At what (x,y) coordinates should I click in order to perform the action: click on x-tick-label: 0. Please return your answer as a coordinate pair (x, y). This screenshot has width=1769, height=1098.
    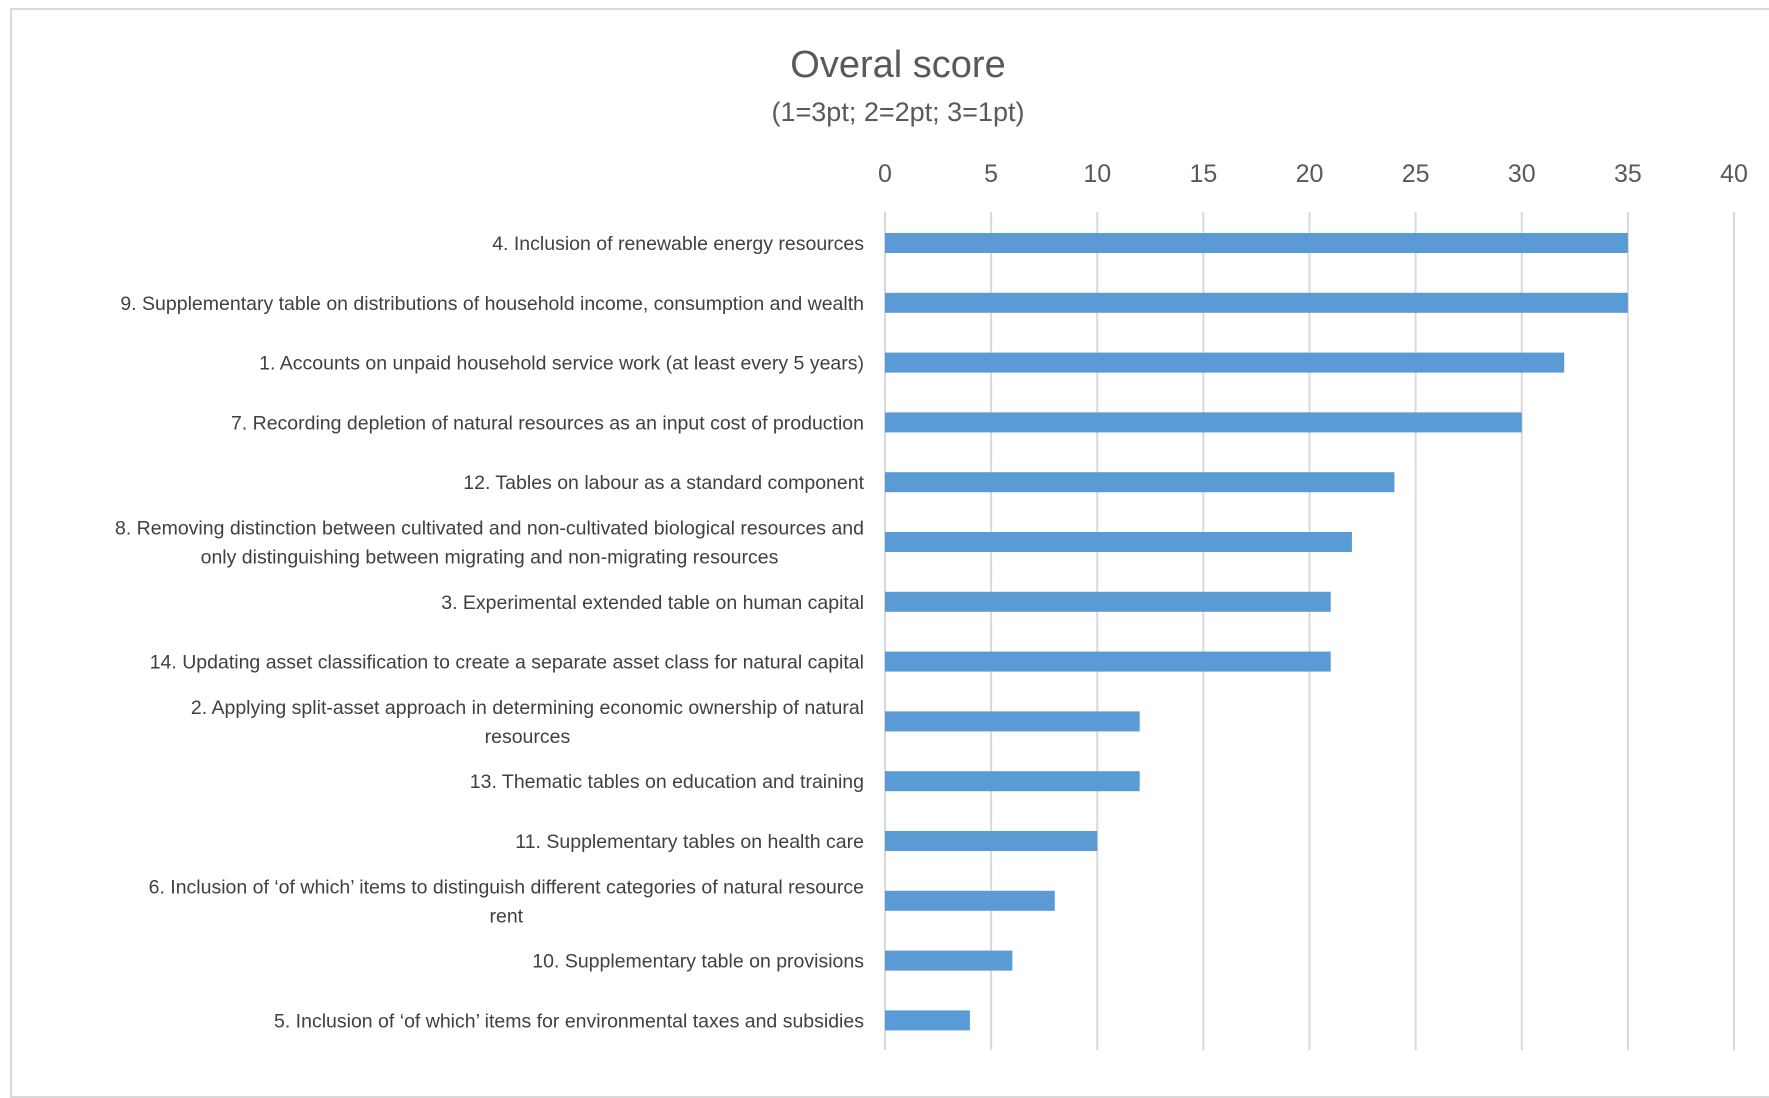
    Looking at the image, I should click on (885, 174).